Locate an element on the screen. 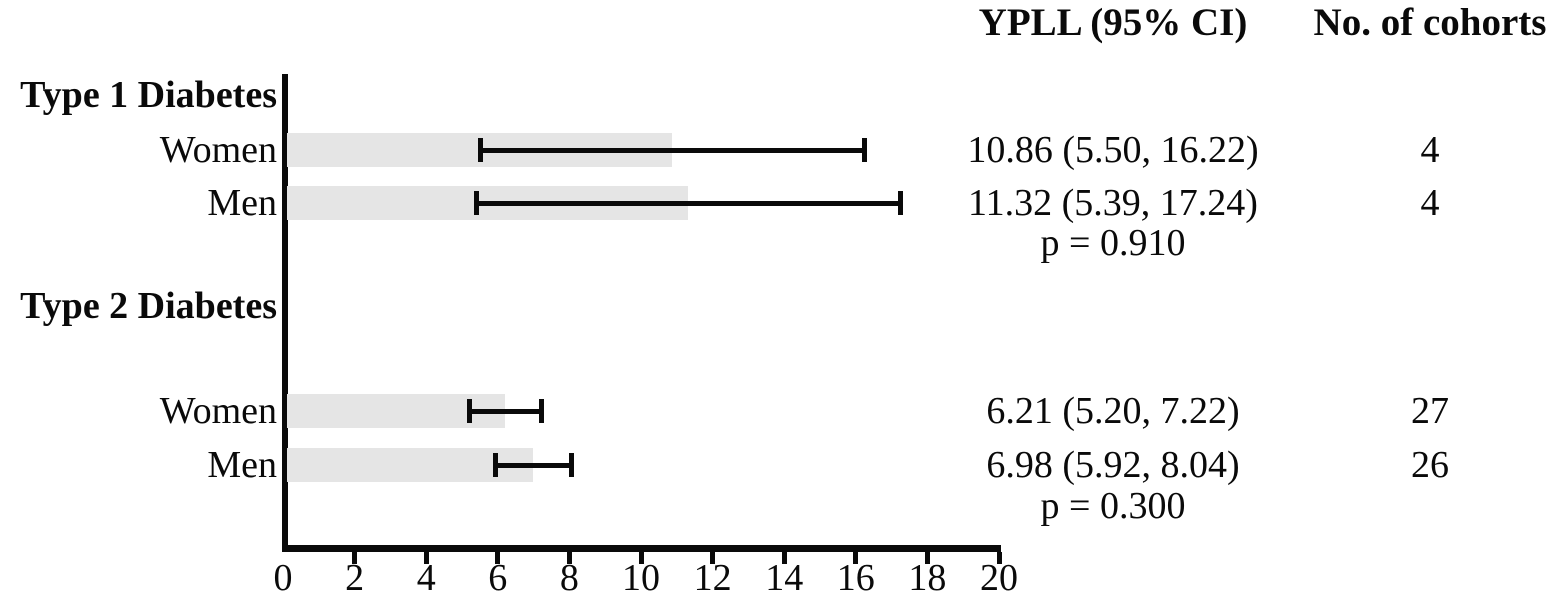 The width and height of the screenshot is (1546, 596). cohorts-count-t1-men: 4 is located at coordinates (1430, 203).